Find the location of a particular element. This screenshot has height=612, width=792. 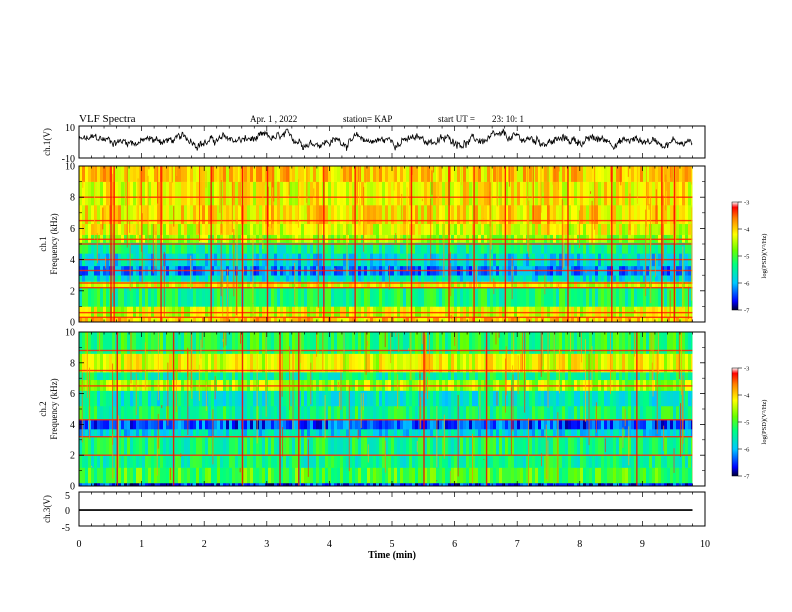

spectrogram-line is located at coordinates (386, 287).